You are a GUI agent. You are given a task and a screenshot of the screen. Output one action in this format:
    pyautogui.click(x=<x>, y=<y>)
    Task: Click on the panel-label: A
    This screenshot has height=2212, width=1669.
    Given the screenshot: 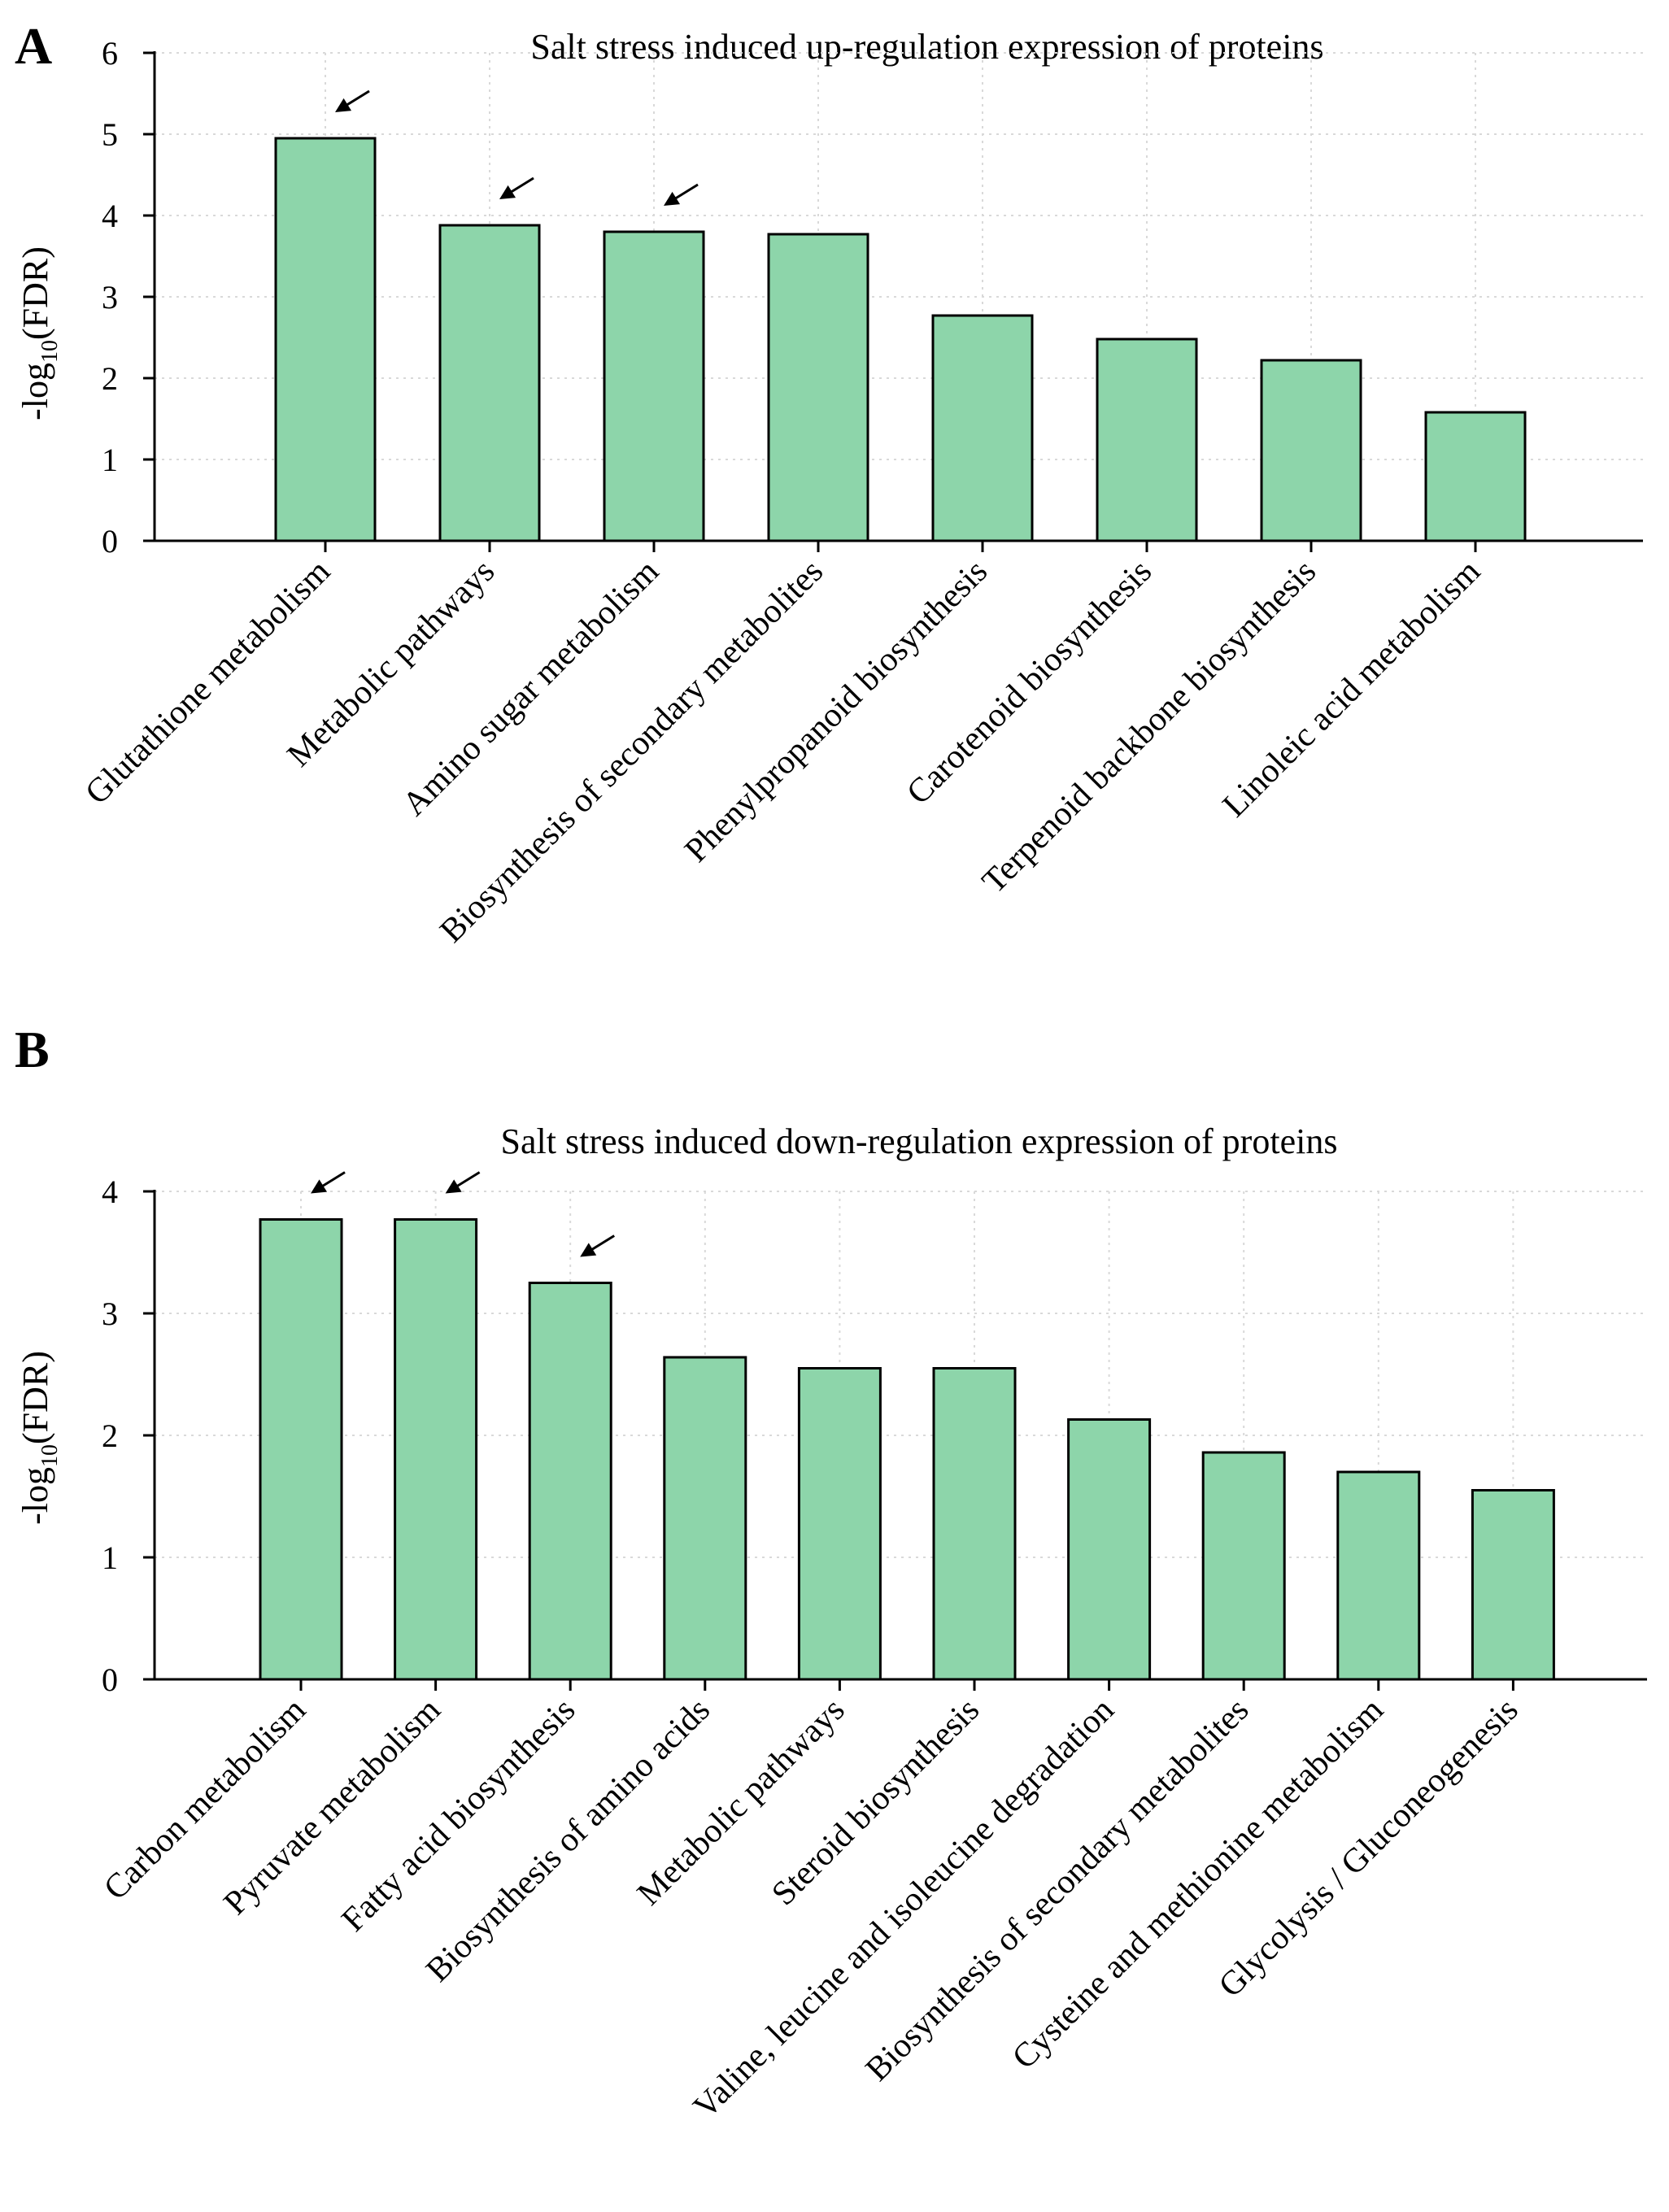 What is the action you would take?
    pyautogui.click(x=33, y=46)
    